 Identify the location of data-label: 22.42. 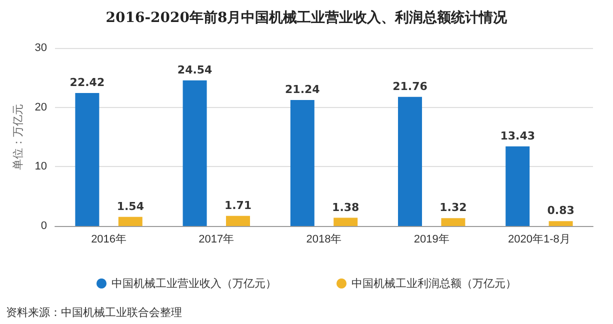
(87, 82).